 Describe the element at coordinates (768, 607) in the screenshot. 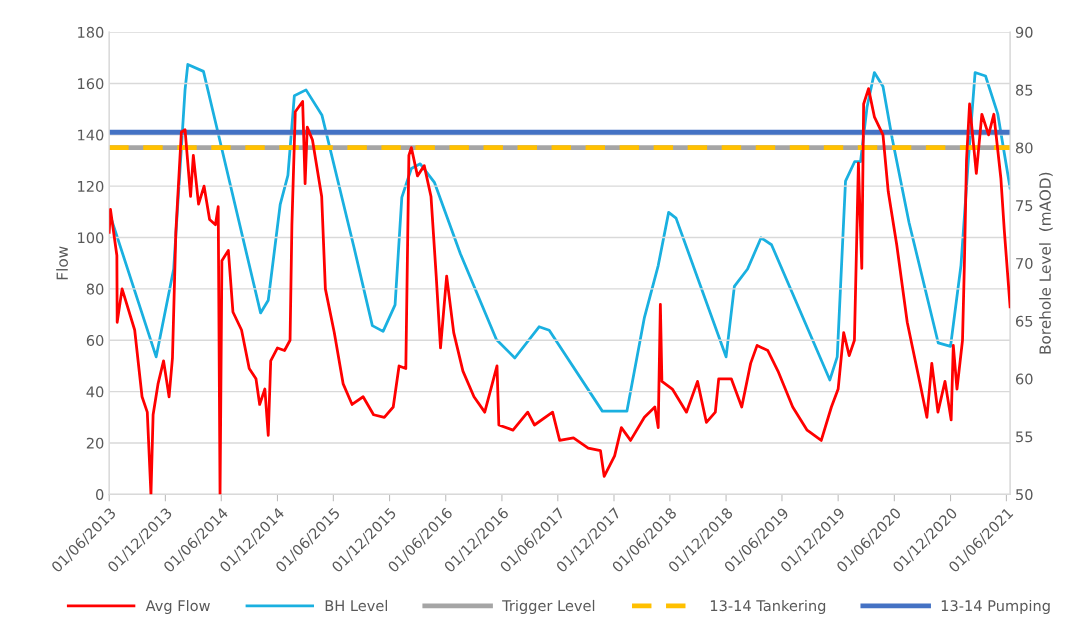

I see `legend-label: 13-14 Tankering` at that location.